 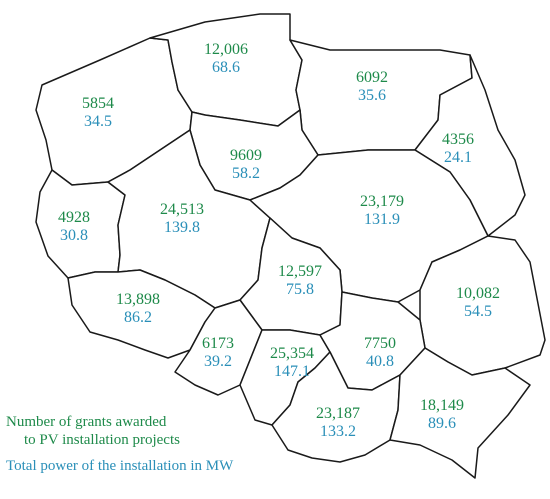 I want to click on grants-label-podlaskie: 4356, so click(x=458, y=139).